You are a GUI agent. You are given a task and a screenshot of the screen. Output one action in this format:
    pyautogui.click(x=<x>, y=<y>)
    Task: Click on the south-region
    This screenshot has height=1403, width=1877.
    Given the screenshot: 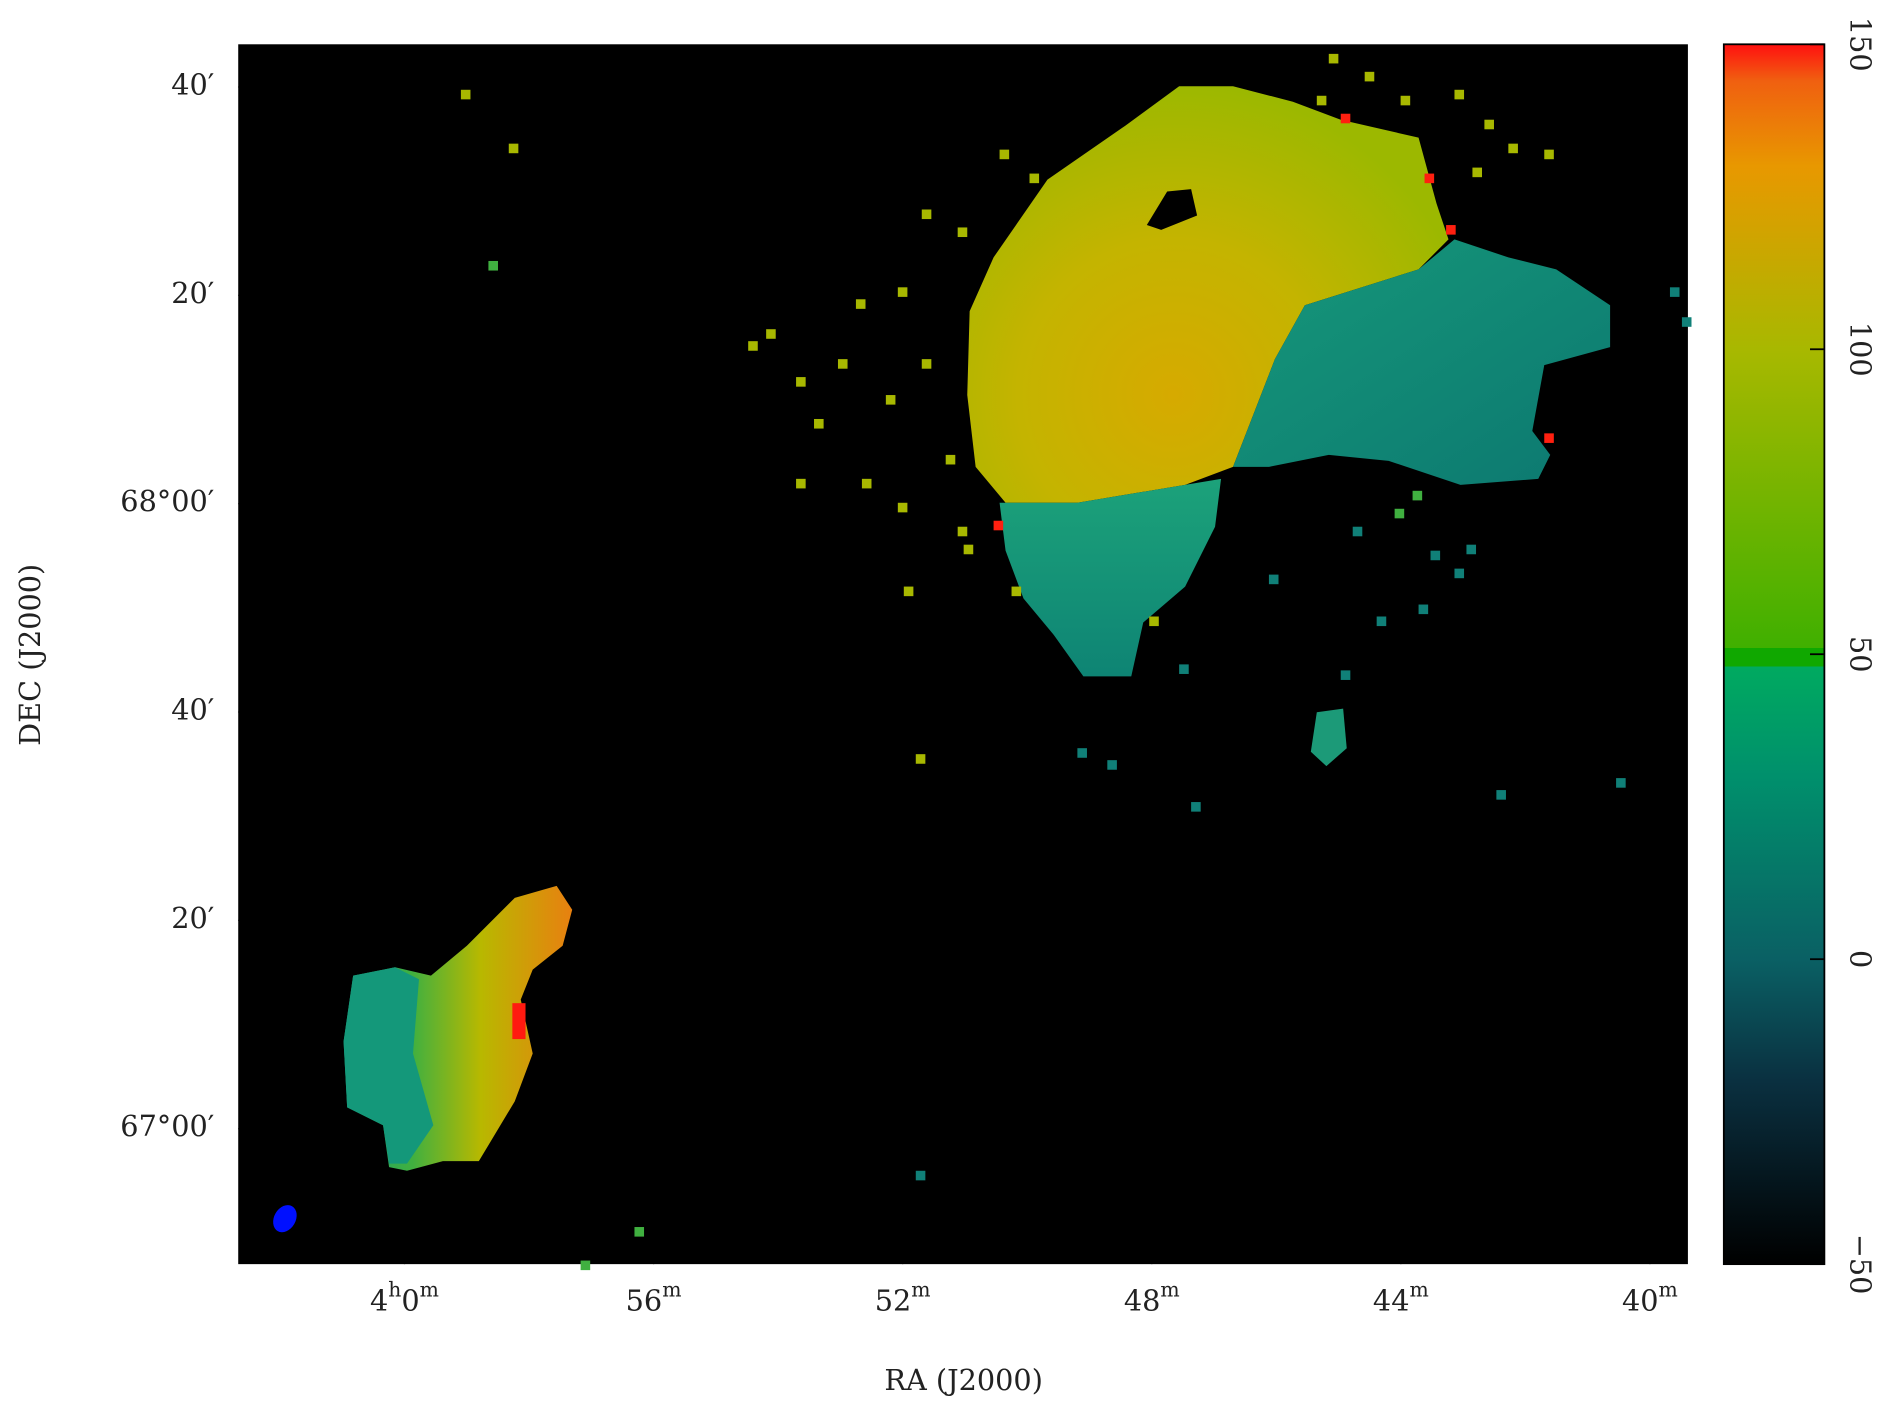 What is the action you would take?
    pyautogui.click(x=1110, y=577)
    